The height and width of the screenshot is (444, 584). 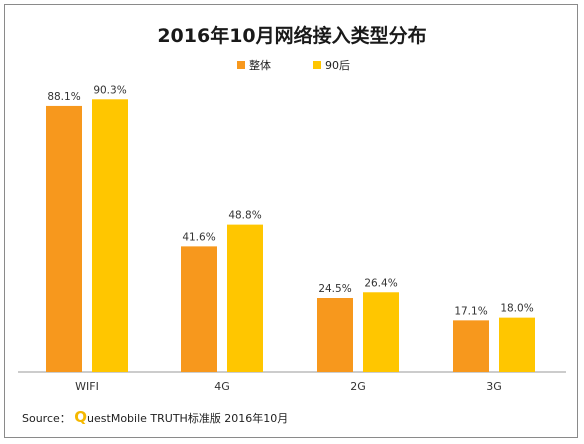 What do you see at coordinates (494, 386) in the screenshot?
I see `category-label-3g: 3G` at bounding box center [494, 386].